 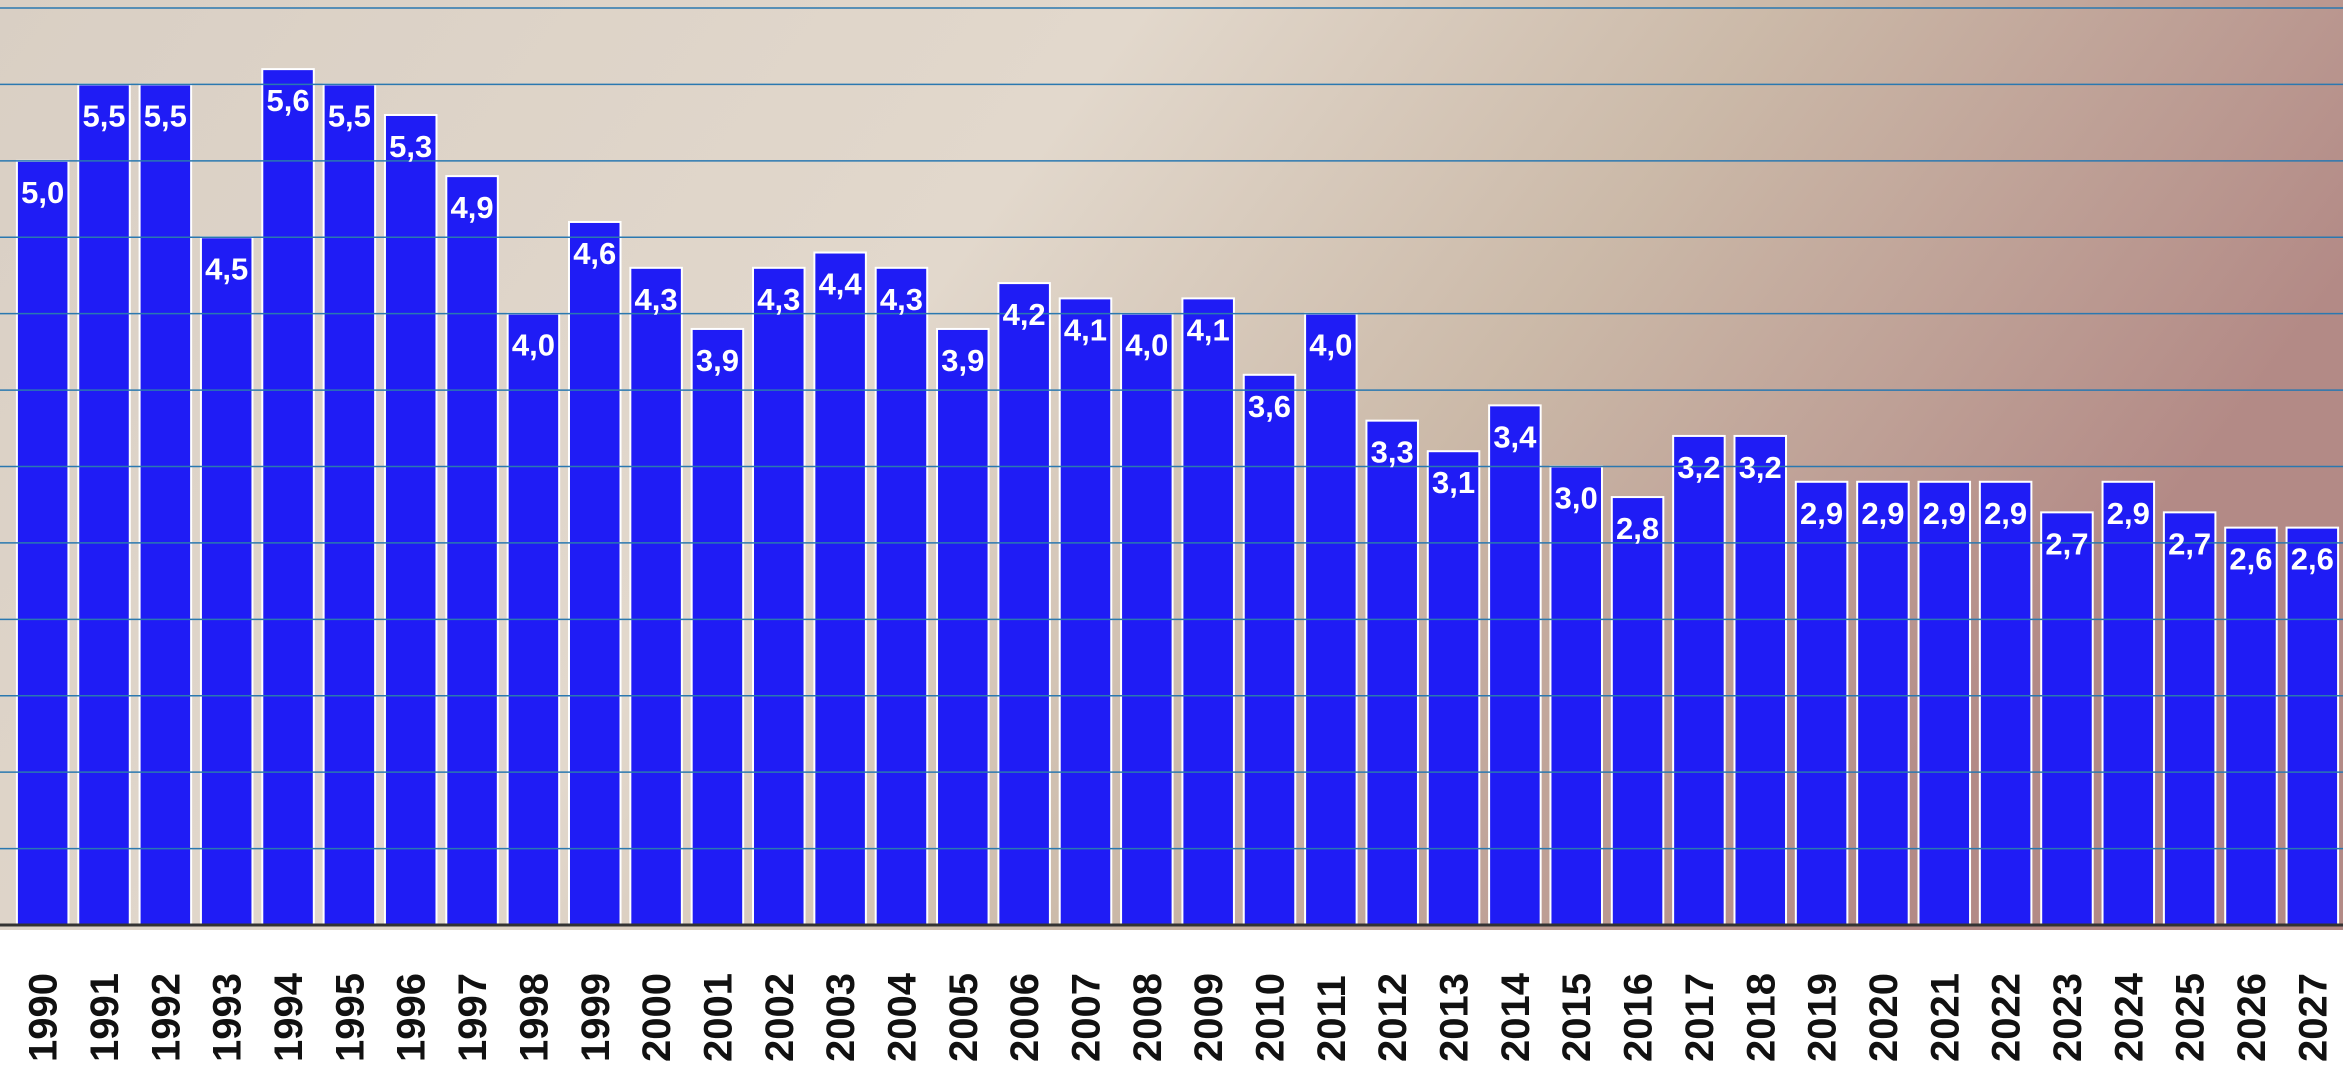 I want to click on value-label: 3,0, so click(x=1576, y=498).